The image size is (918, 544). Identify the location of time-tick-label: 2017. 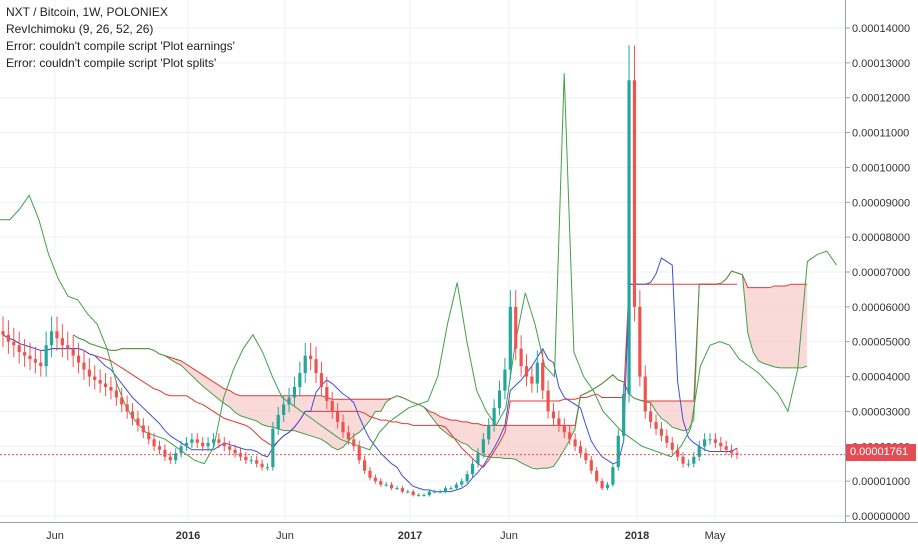
(410, 536).